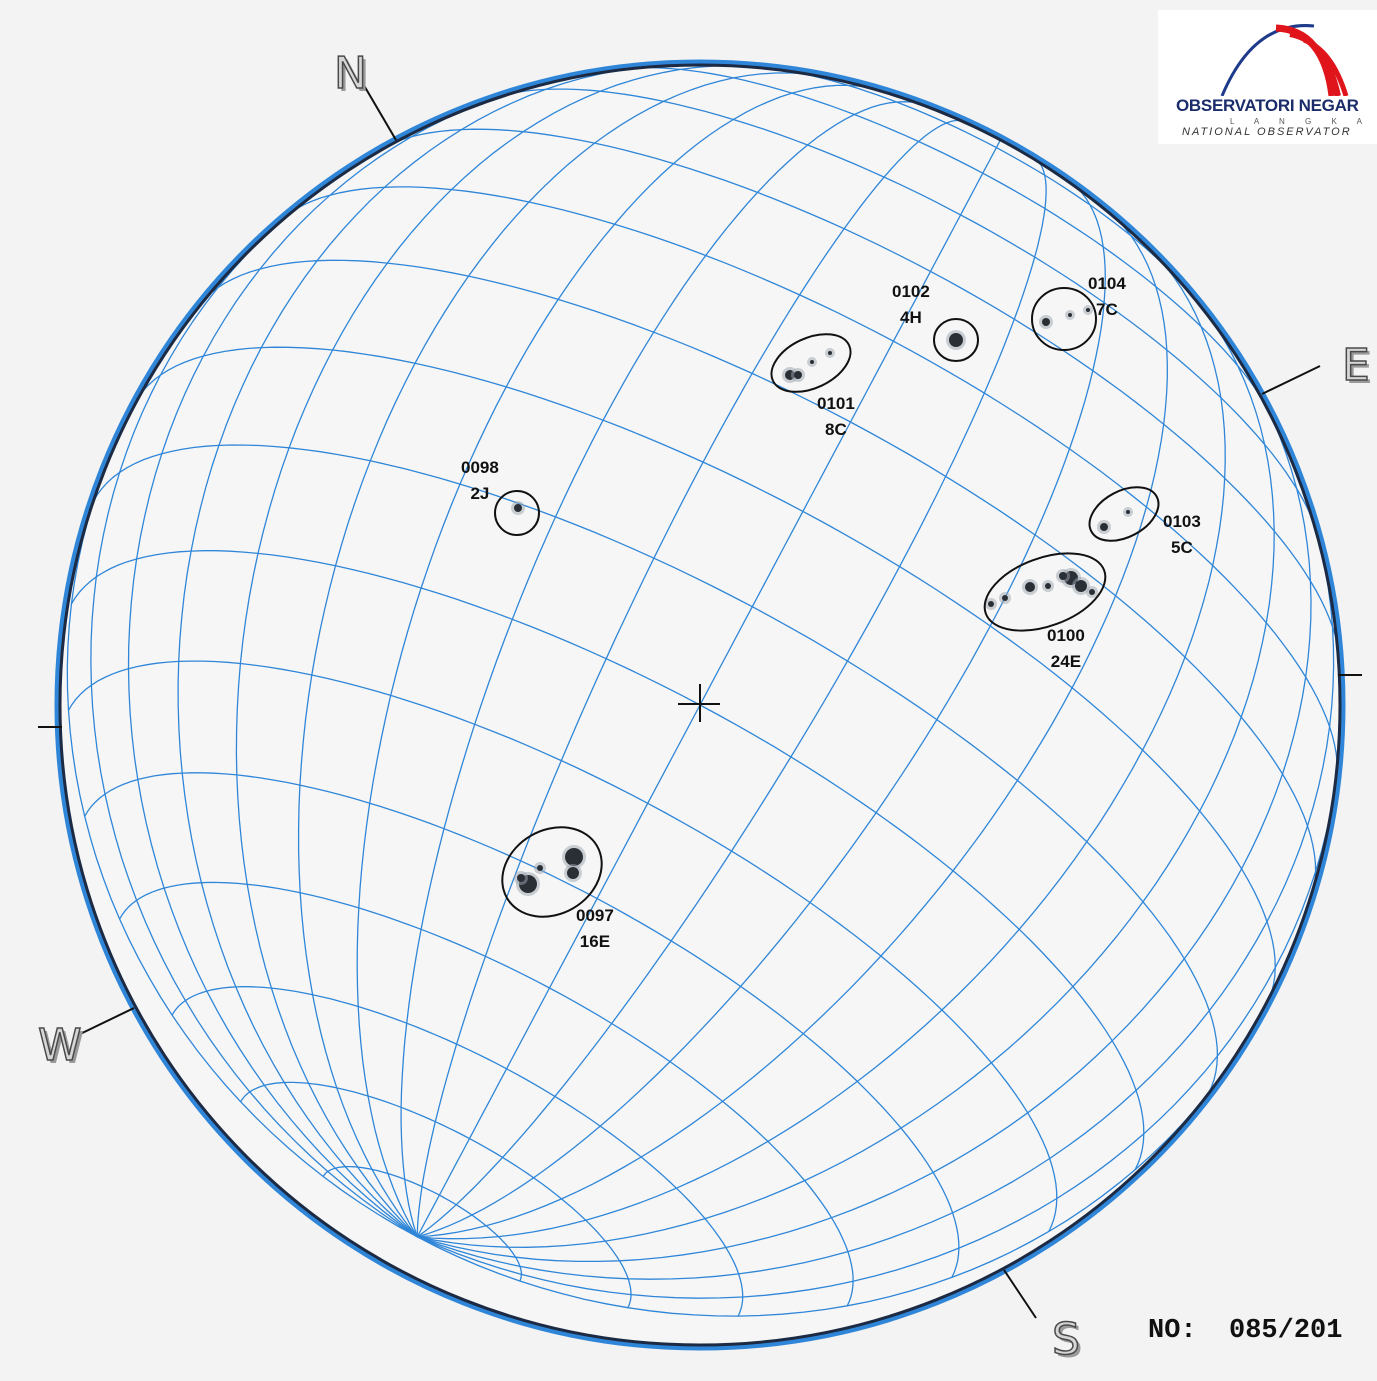 This screenshot has height=1381, width=1377. What do you see at coordinates (1065, 1339) in the screenshot?
I see `compass-south: S` at bounding box center [1065, 1339].